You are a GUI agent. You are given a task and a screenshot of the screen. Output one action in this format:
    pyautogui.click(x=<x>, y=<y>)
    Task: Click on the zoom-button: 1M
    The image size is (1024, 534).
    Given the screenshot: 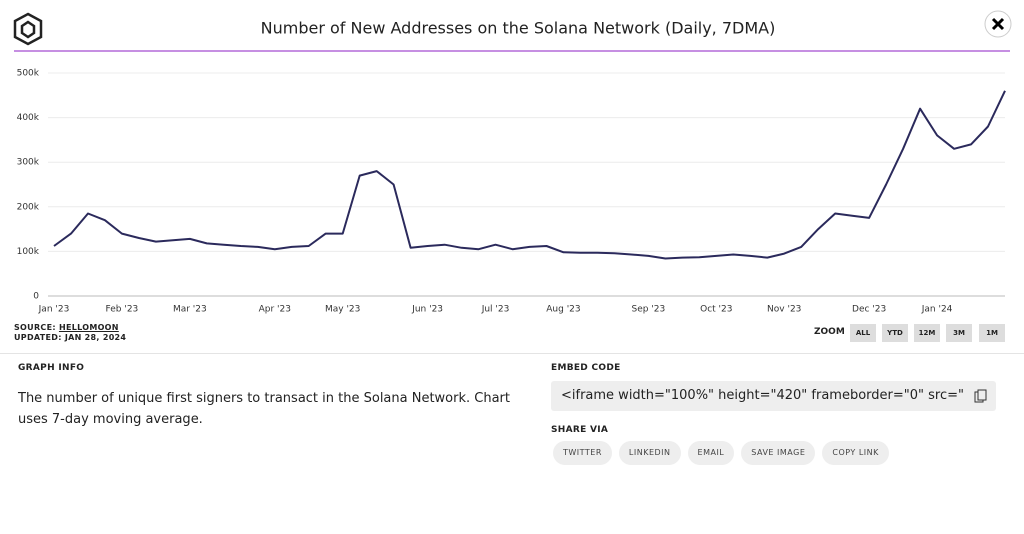 What is the action you would take?
    pyautogui.click(x=992, y=333)
    